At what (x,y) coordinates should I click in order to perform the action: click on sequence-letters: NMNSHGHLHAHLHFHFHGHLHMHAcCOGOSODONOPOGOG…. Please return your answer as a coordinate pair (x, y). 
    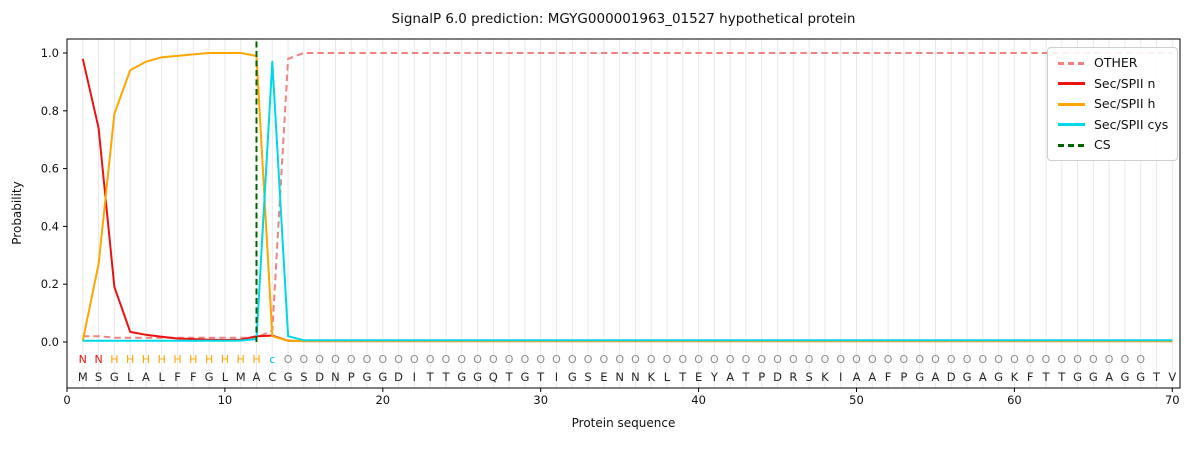
    Looking at the image, I should click on (627, 368).